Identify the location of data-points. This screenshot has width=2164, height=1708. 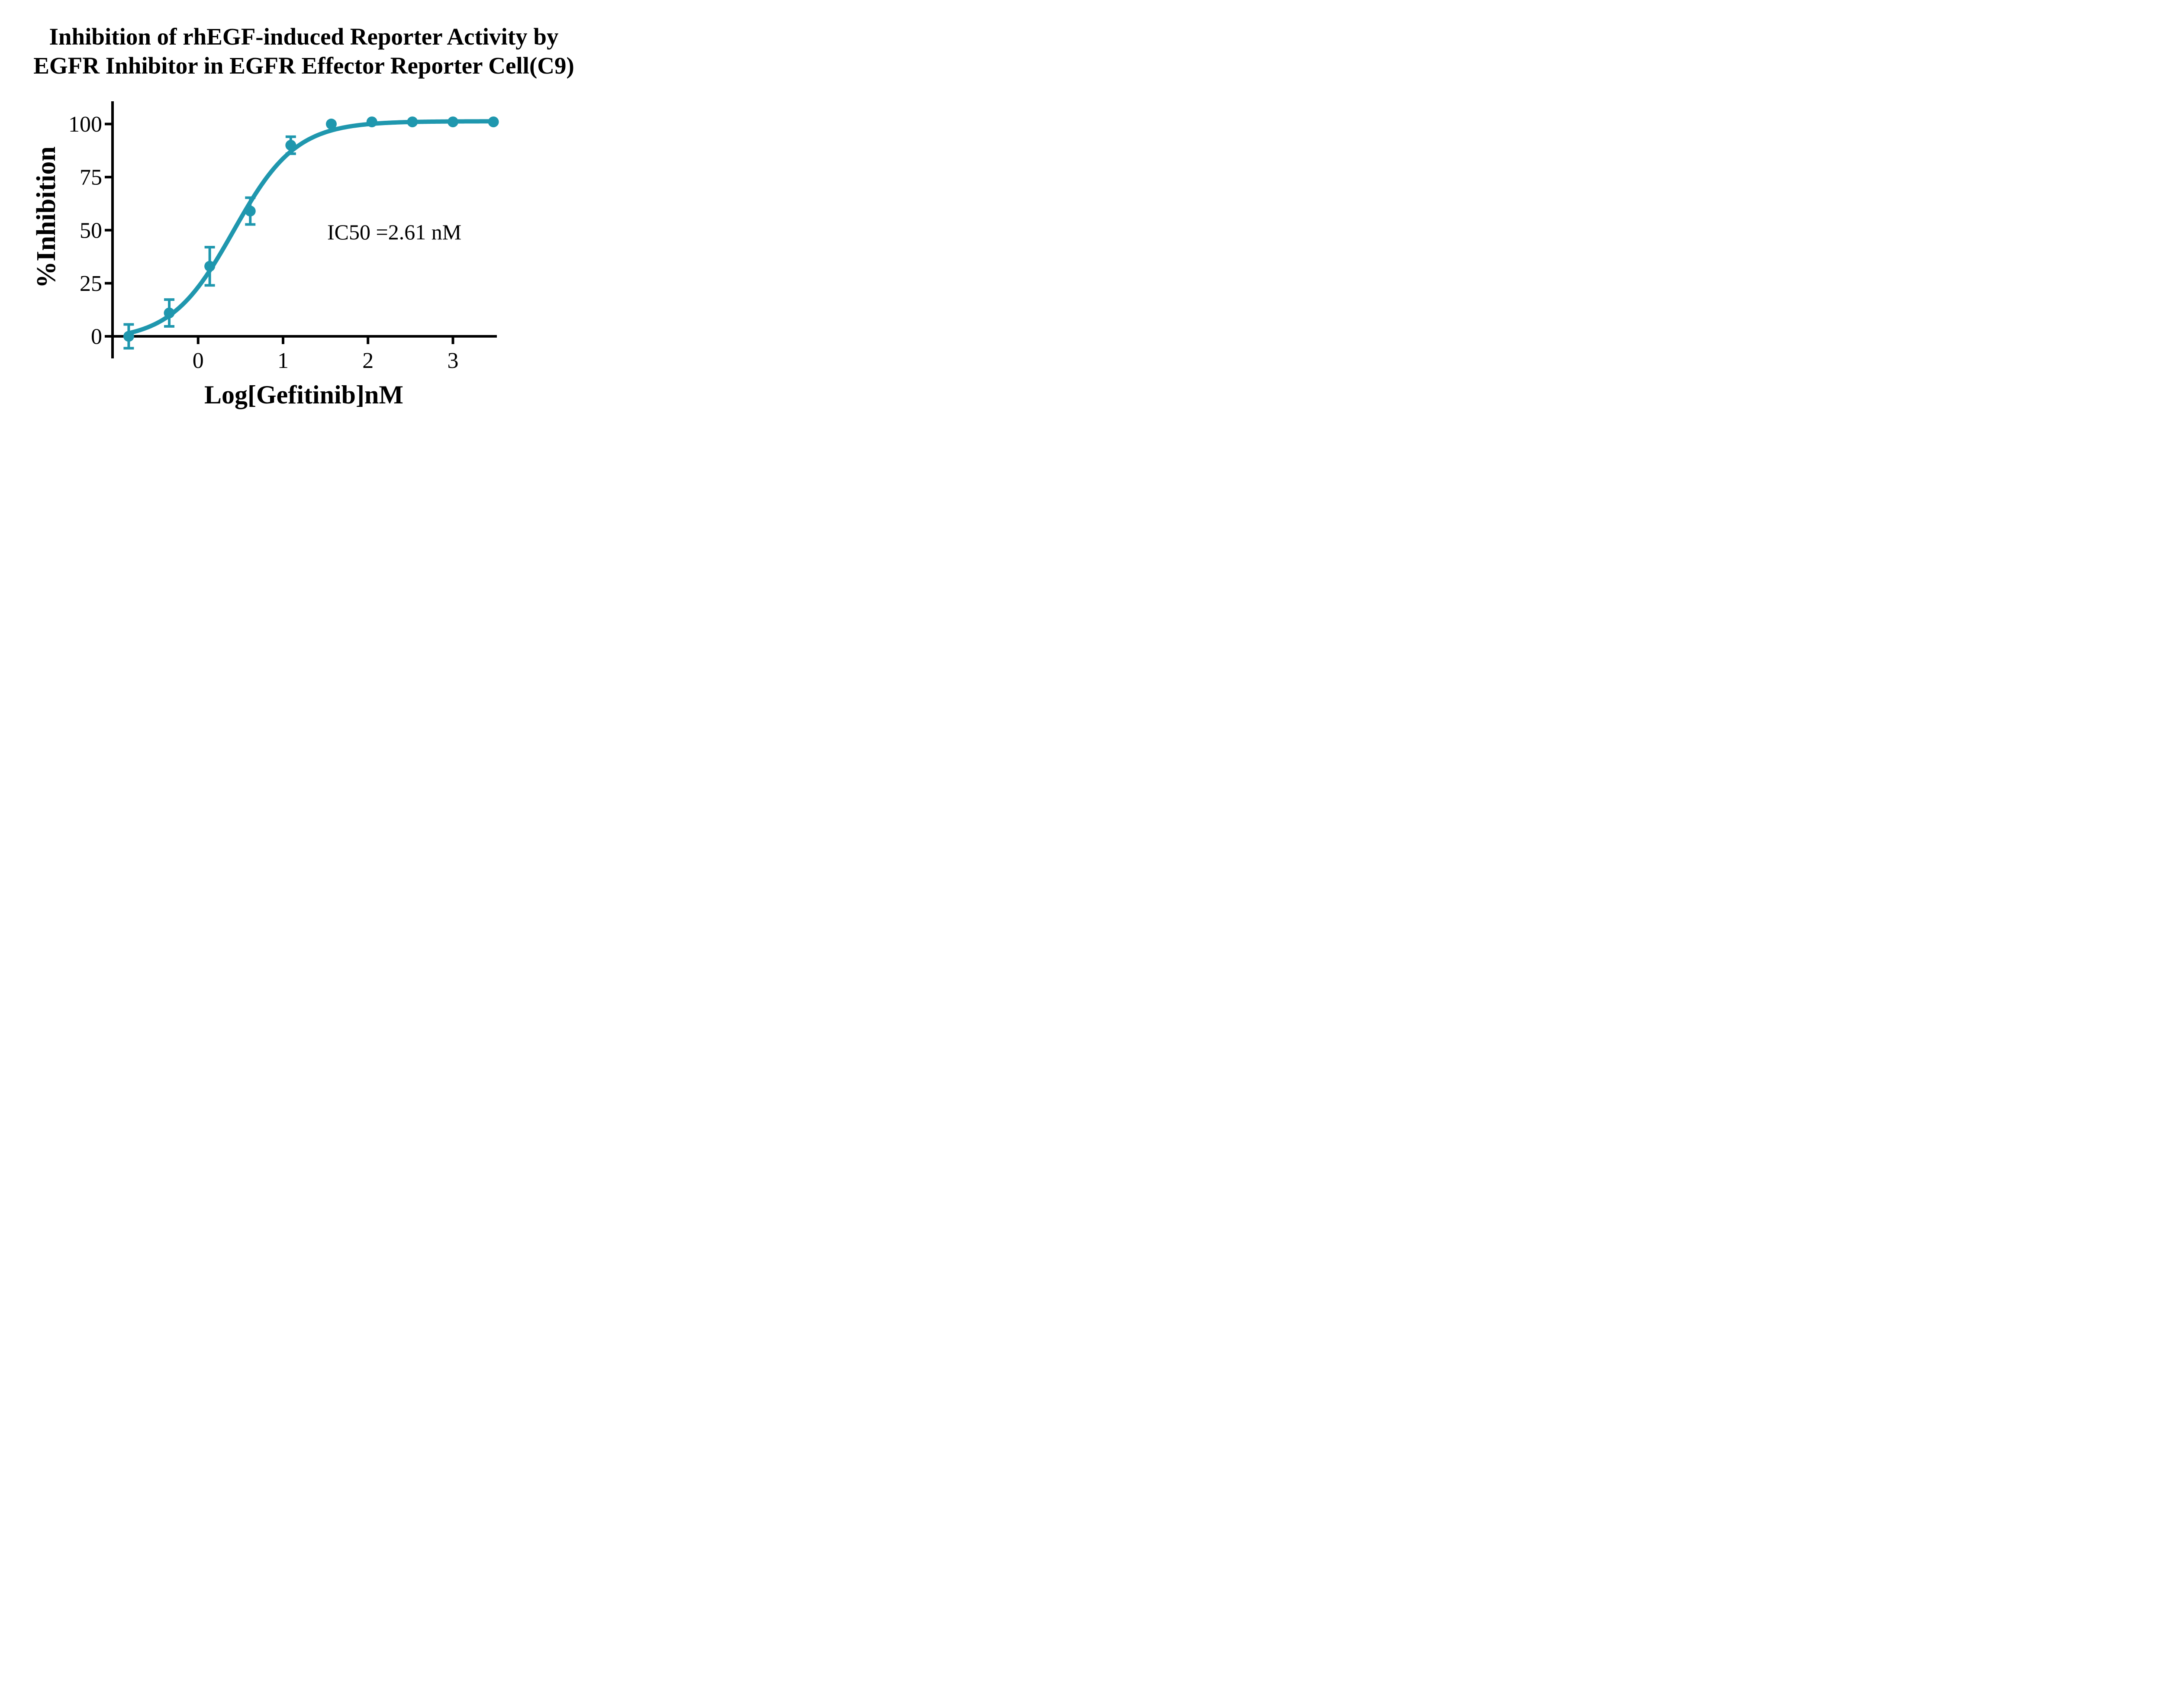
(311, 229).